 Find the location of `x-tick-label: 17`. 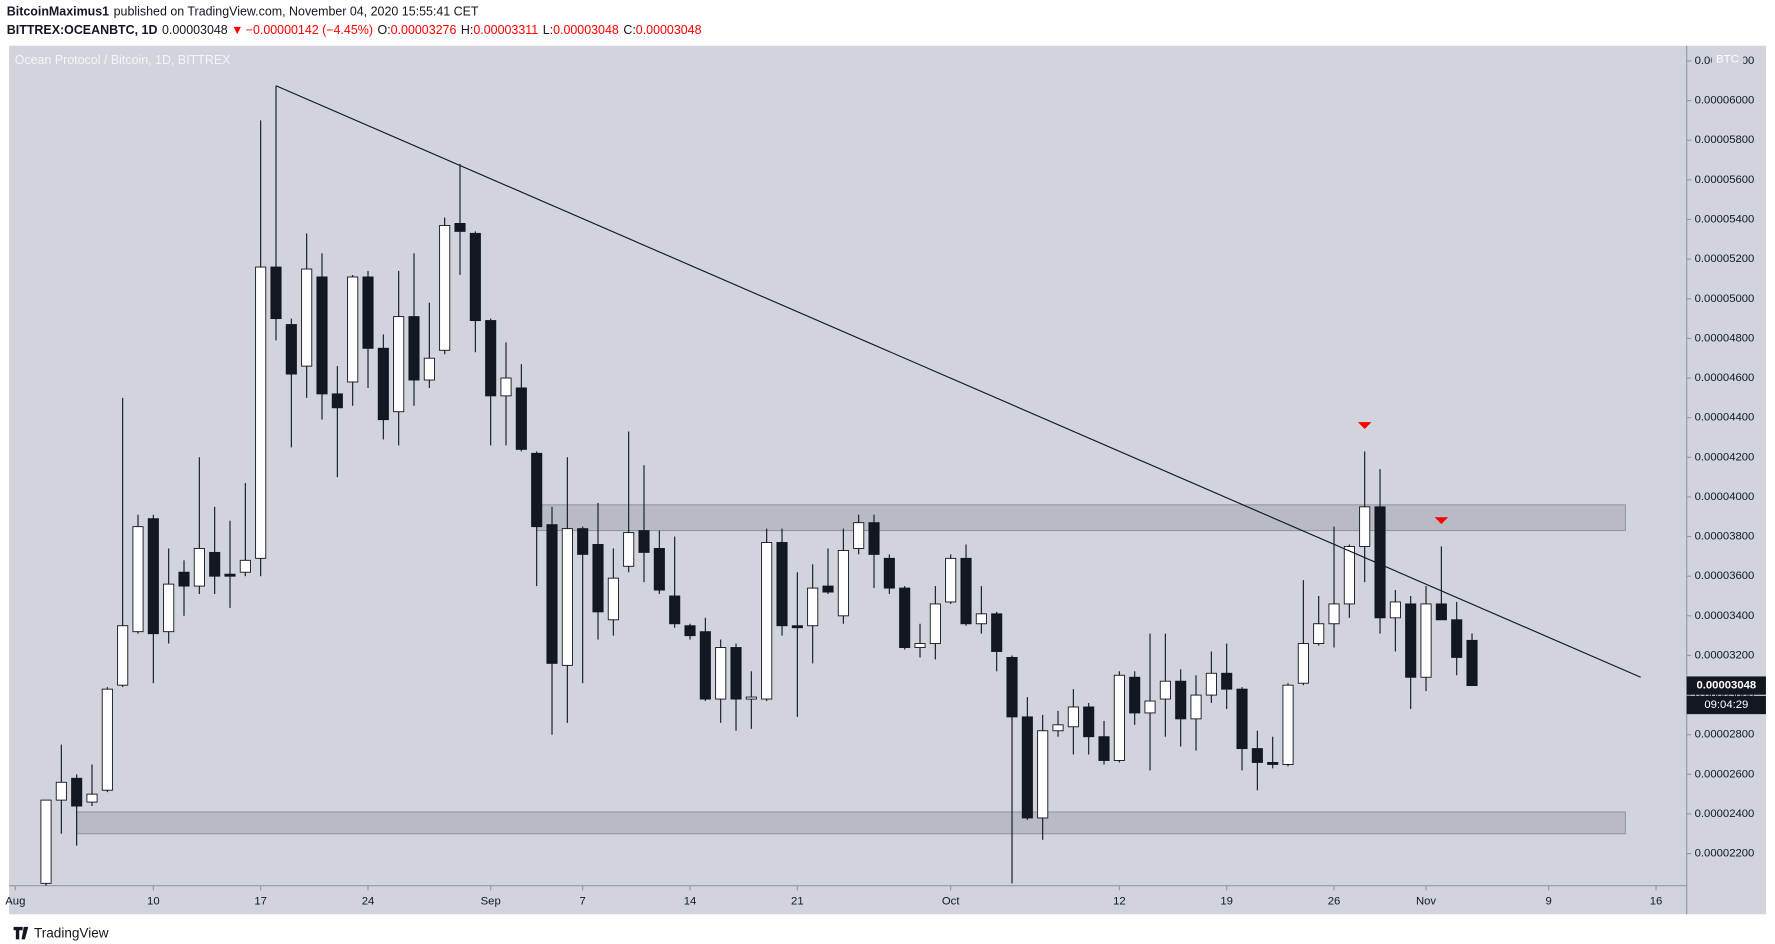

x-tick-label: 17 is located at coordinates (260, 902).